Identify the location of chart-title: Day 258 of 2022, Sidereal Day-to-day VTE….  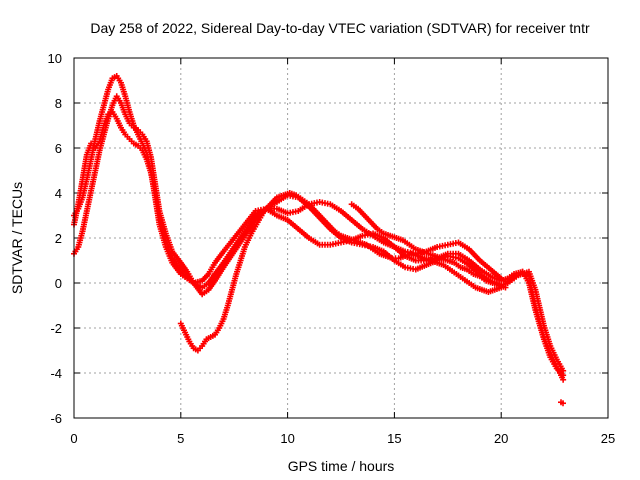
(340, 28).